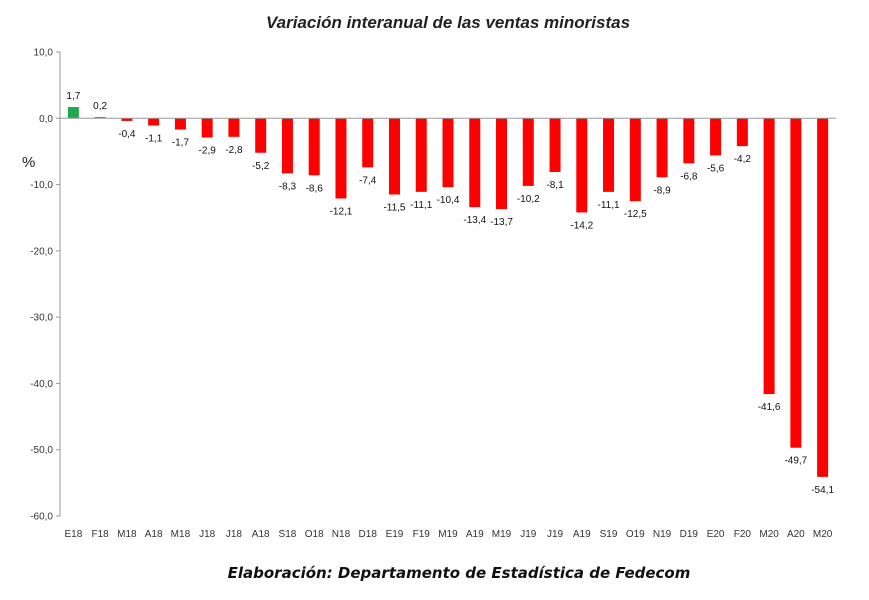  I want to click on x-tick-label: F18, so click(101, 534).